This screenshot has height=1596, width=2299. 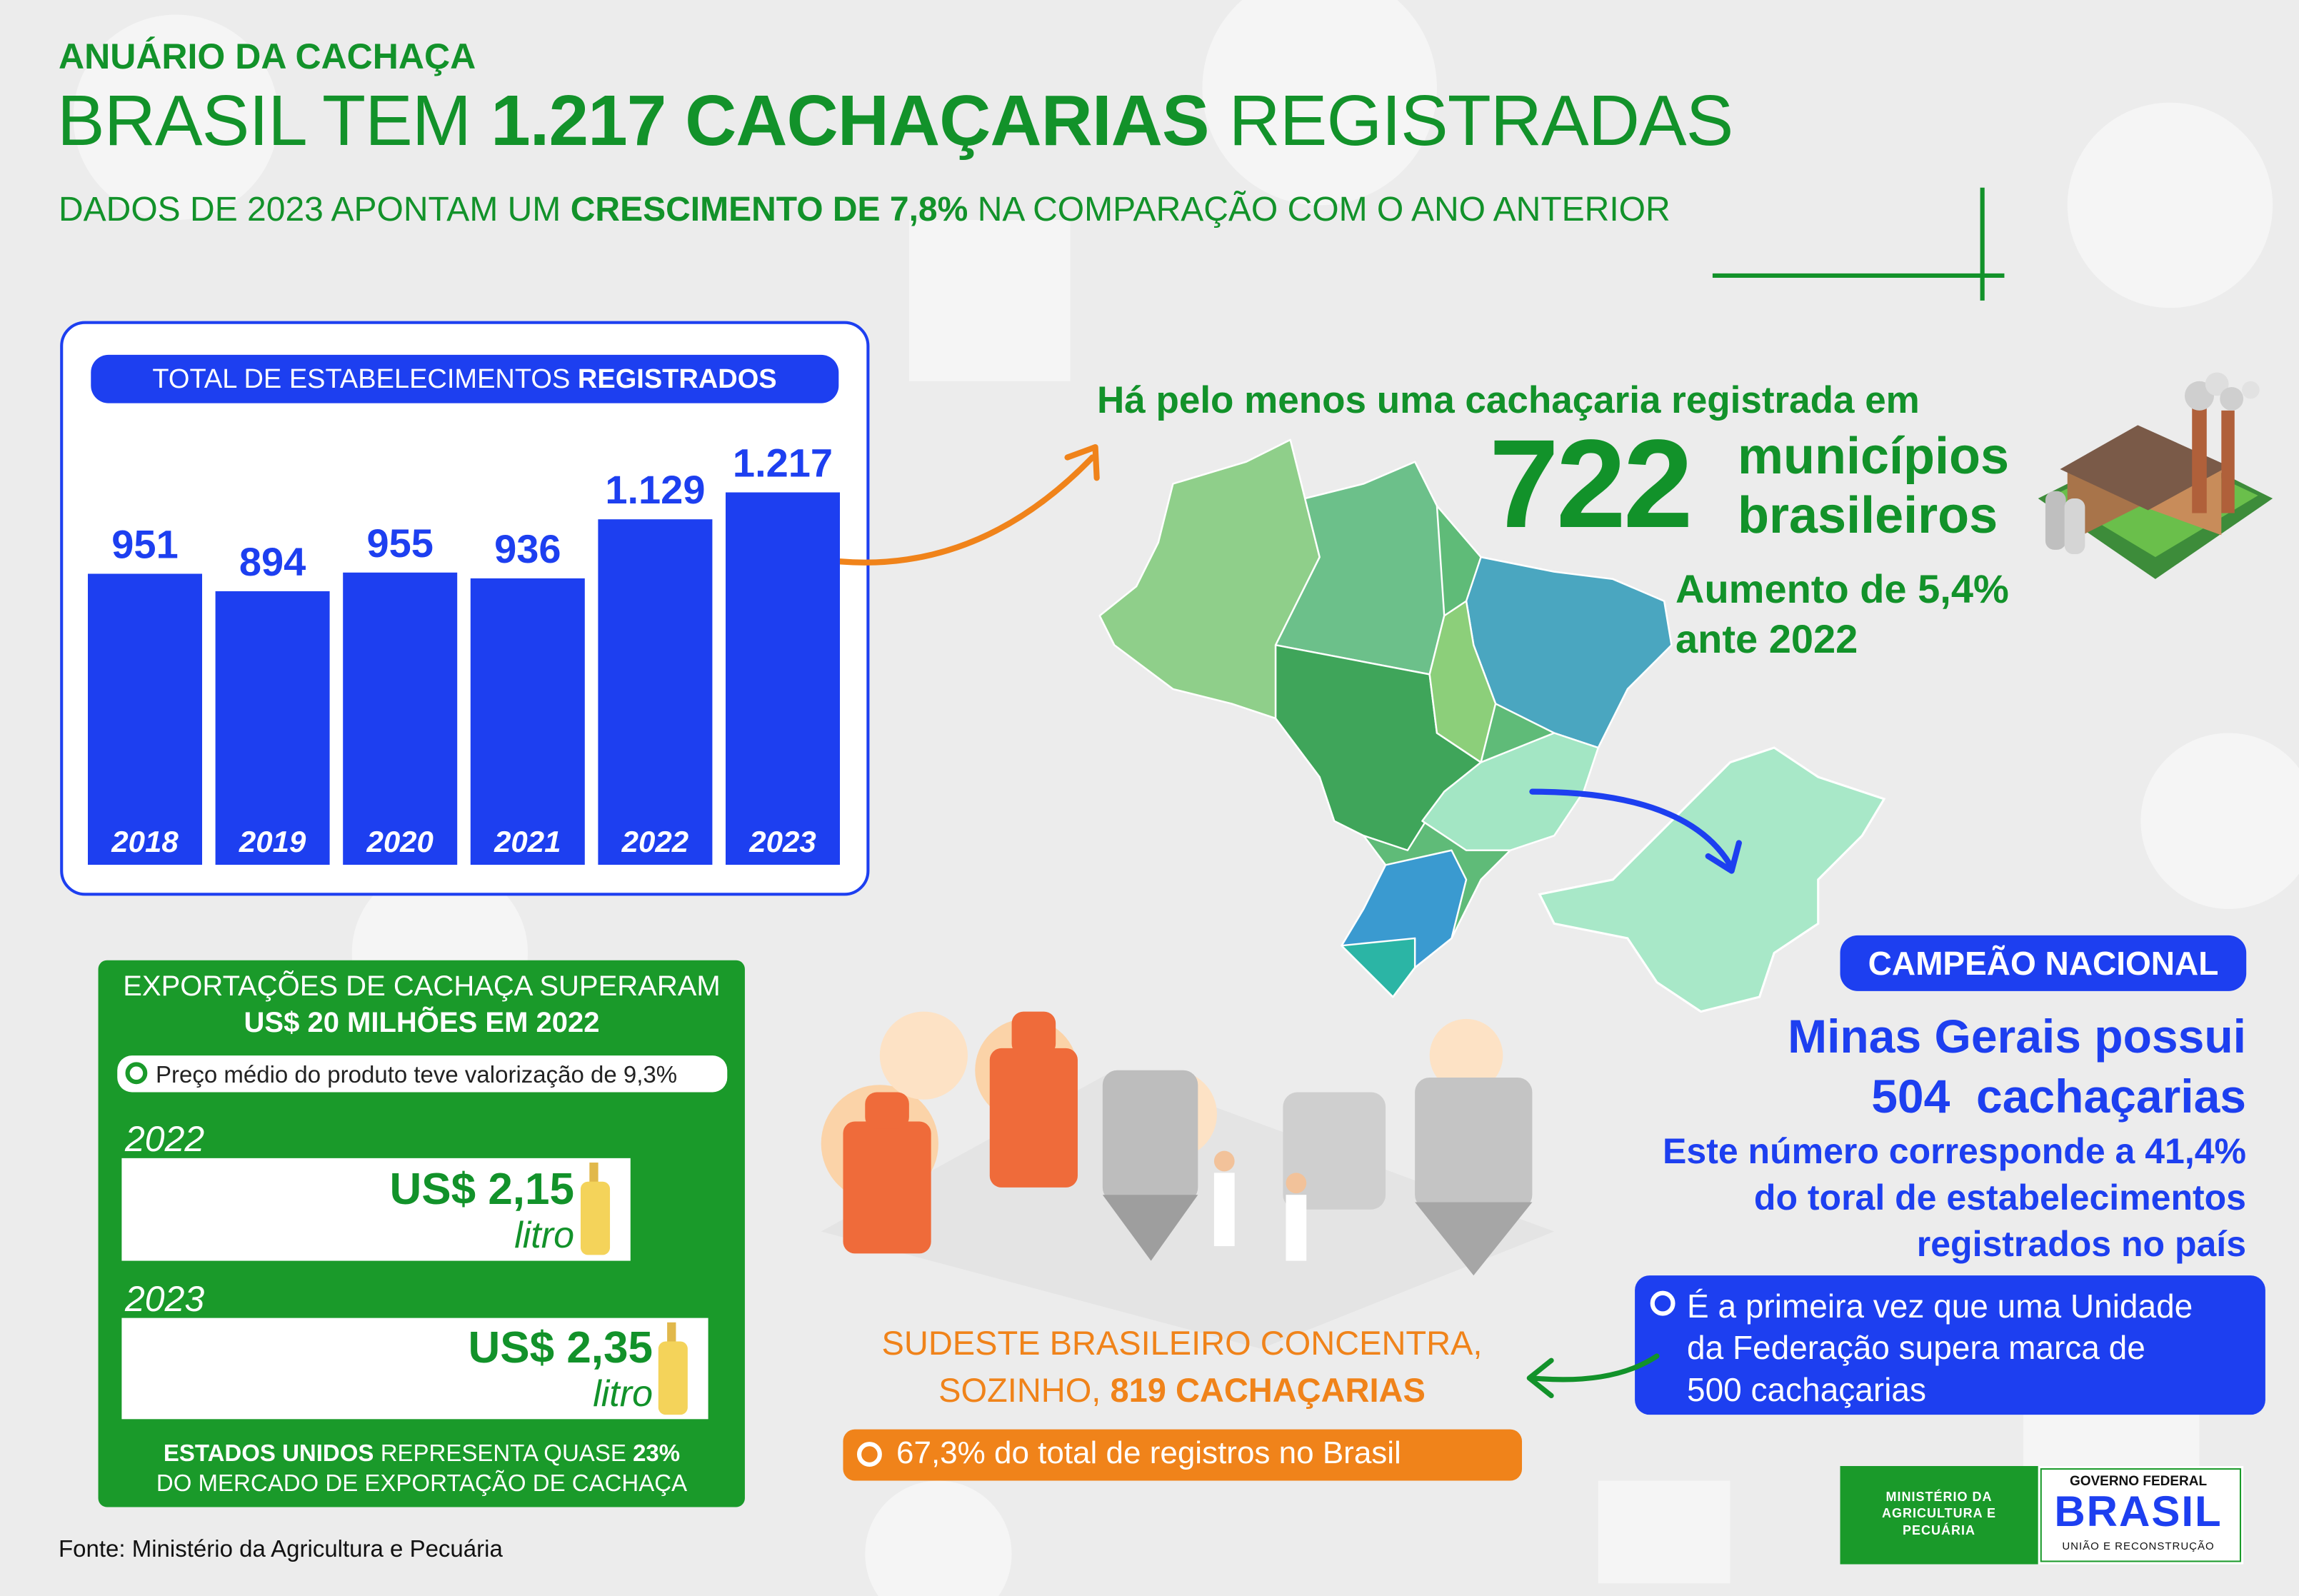 I want to click on subtitle-text: DADOS DE 2023 APONTAM UM, so click(x=310, y=210).